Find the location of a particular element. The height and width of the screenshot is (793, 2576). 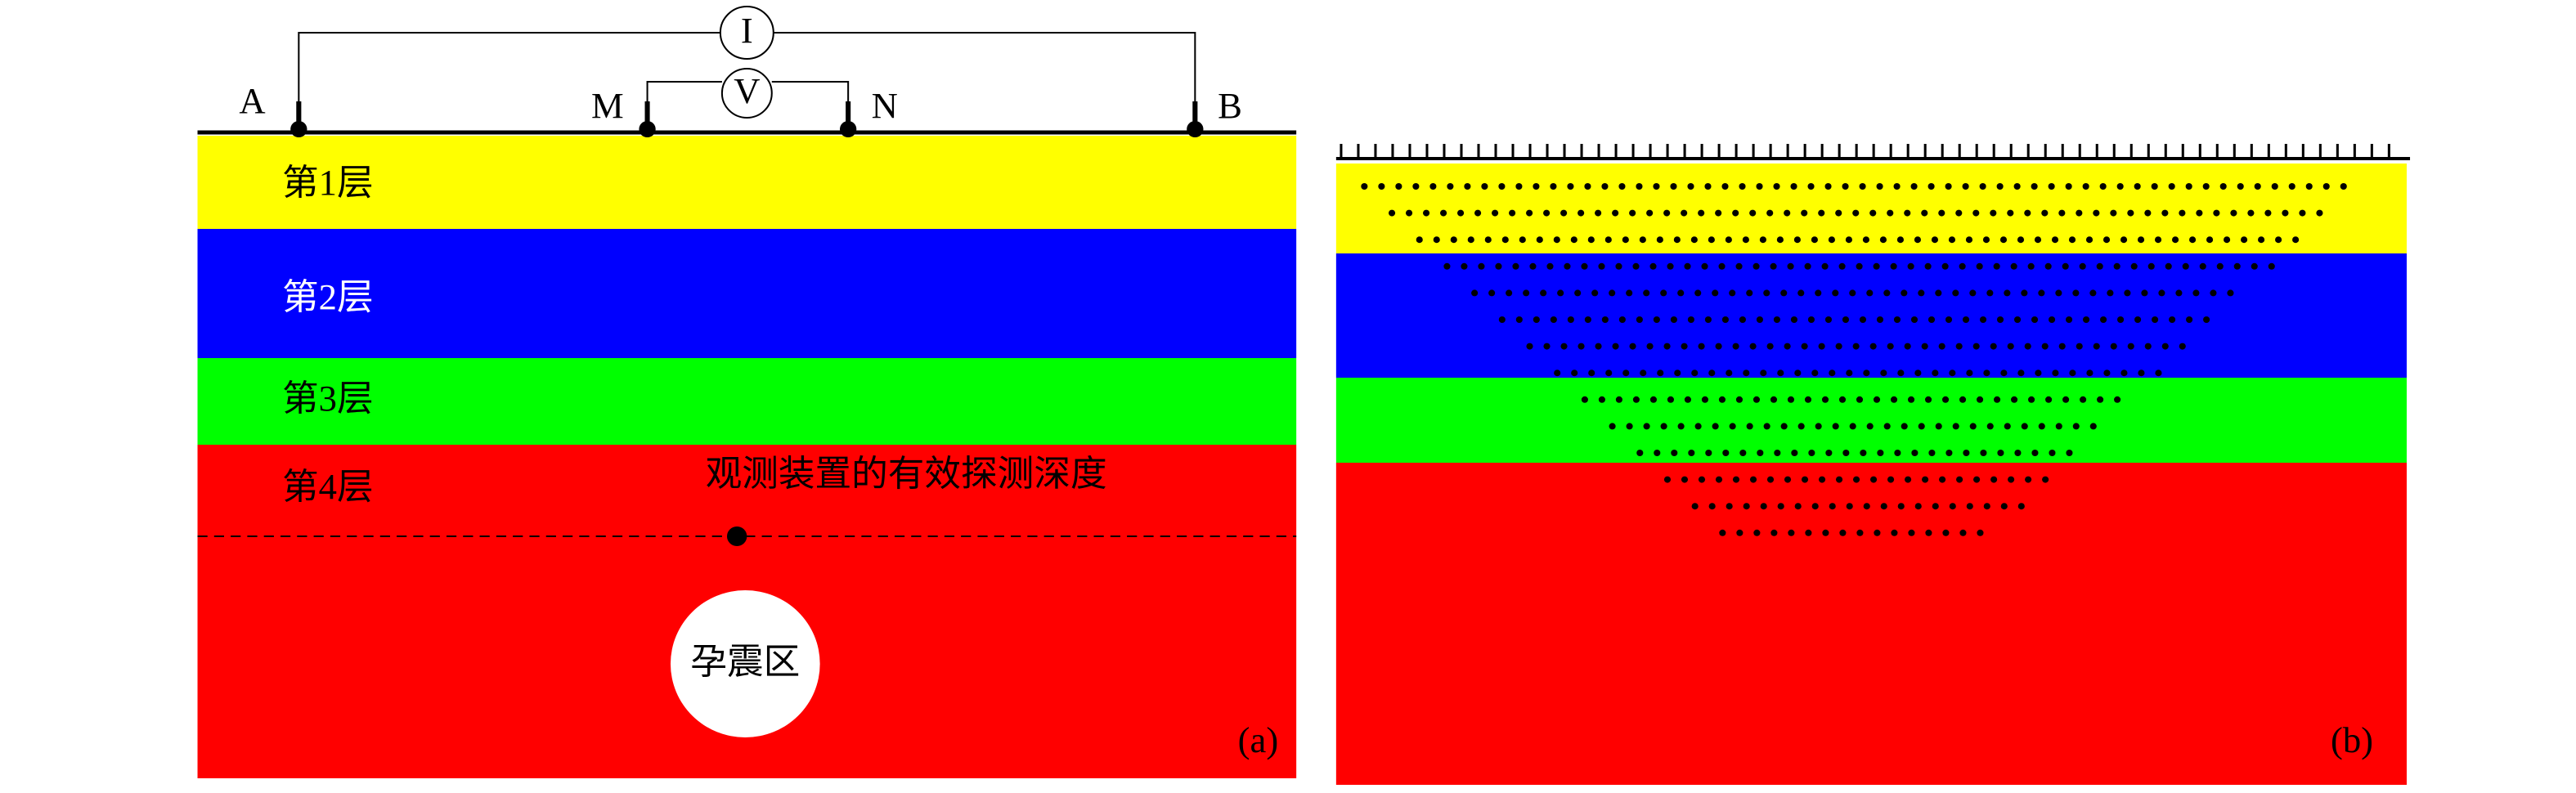

depth-label: 观测装置的有效探测深度 is located at coordinates (907, 474).